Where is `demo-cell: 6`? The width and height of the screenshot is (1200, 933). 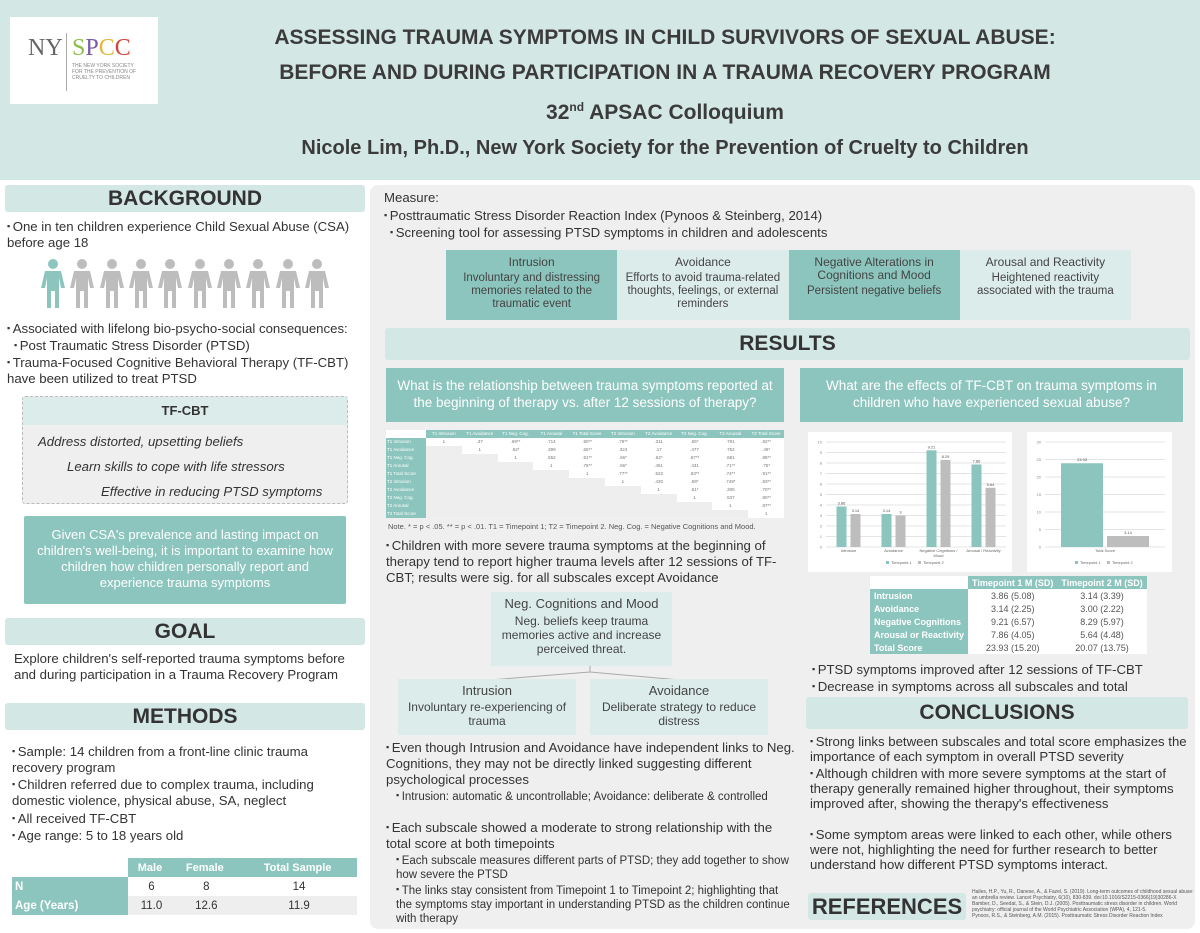 demo-cell: 6 is located at coordinates (150, 886).